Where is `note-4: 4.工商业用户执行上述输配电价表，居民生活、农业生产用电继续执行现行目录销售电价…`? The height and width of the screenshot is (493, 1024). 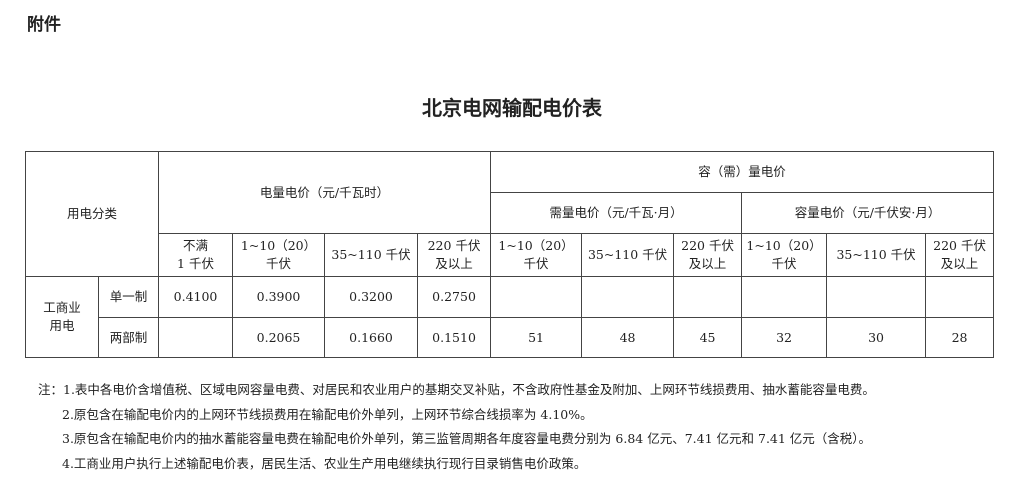
note-4: 4.工商业用户执行上述输配电价表，居民生活、农业生产用电继续执行现行目录销售电价… is located at coordinates (324, 463).